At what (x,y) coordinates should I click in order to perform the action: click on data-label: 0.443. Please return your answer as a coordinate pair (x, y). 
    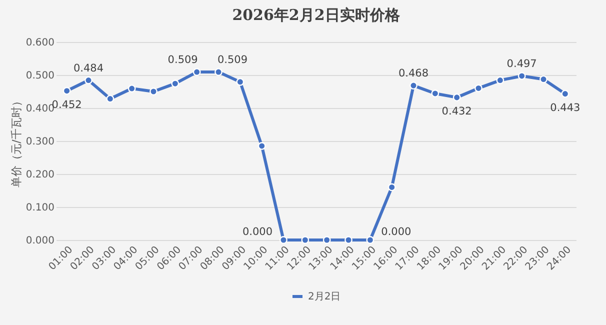
    Looking at the image, I should click on (565, 108).